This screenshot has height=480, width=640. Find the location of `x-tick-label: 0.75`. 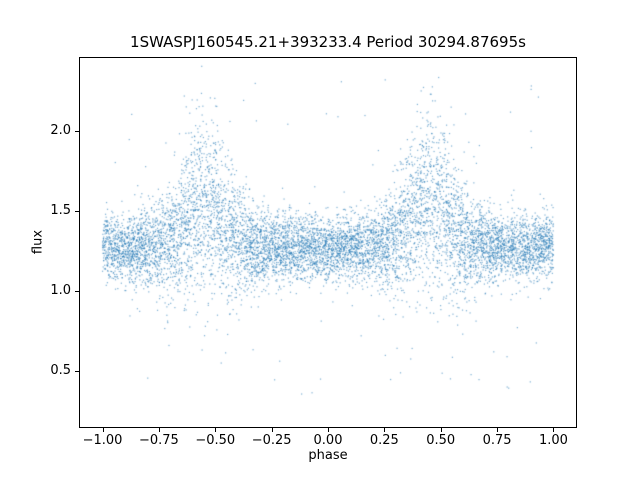

x-tick-label: 0.75 is located at coordinates (497, 440).